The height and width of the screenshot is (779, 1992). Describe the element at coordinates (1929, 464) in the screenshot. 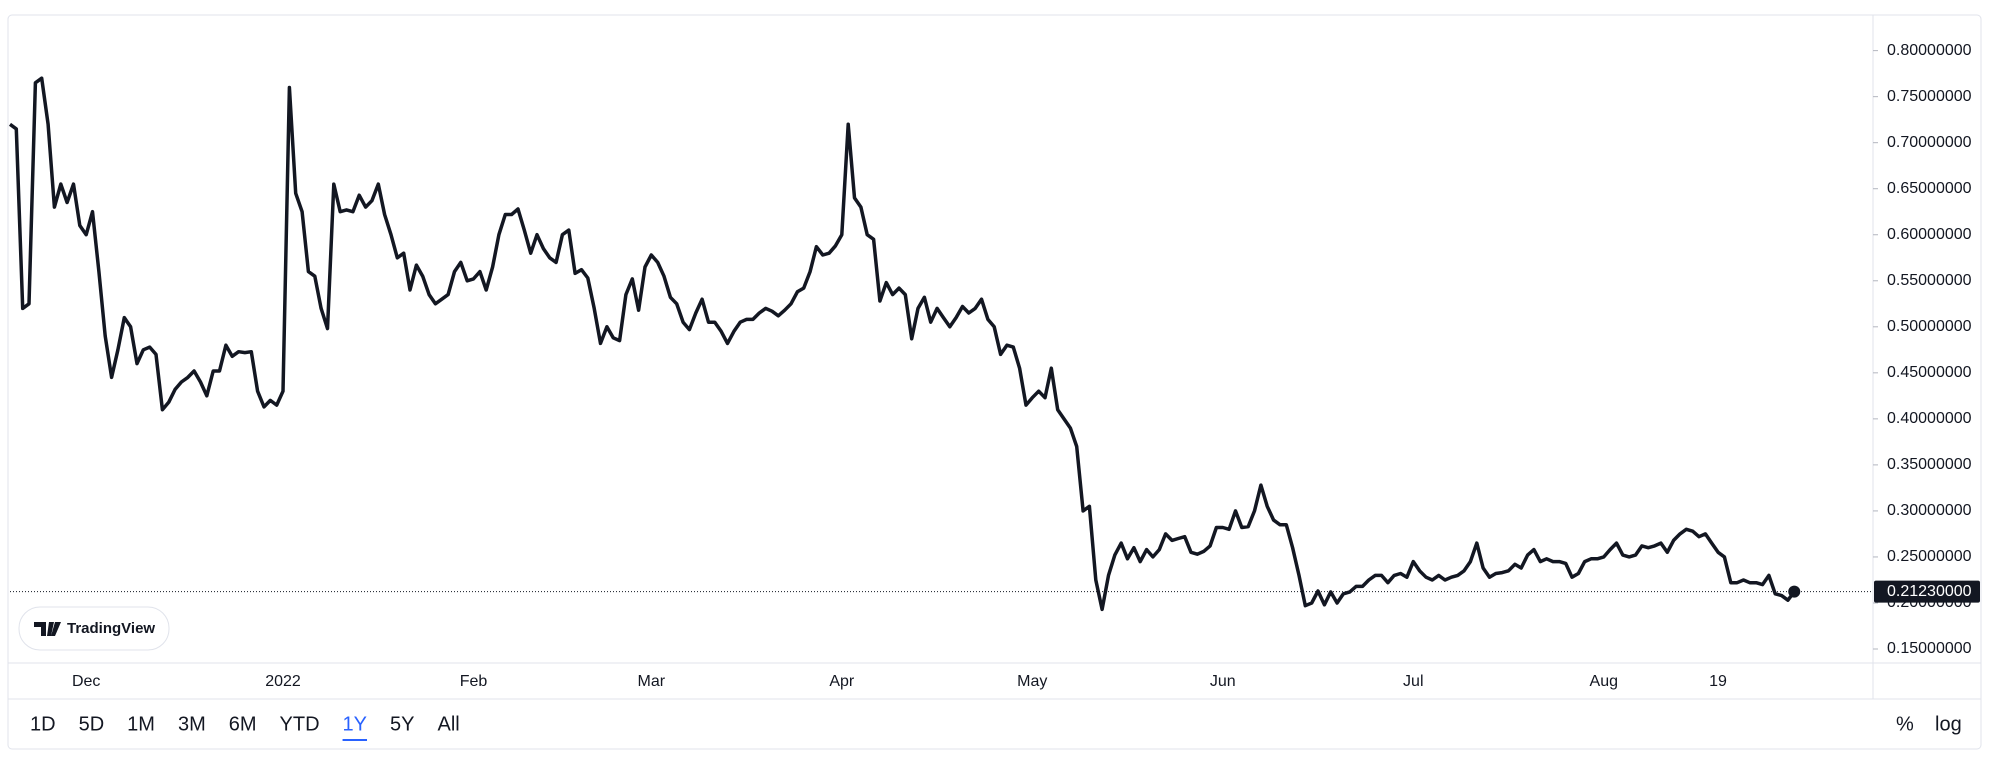

I see `y-tick-label: 0.35000000` at that location.